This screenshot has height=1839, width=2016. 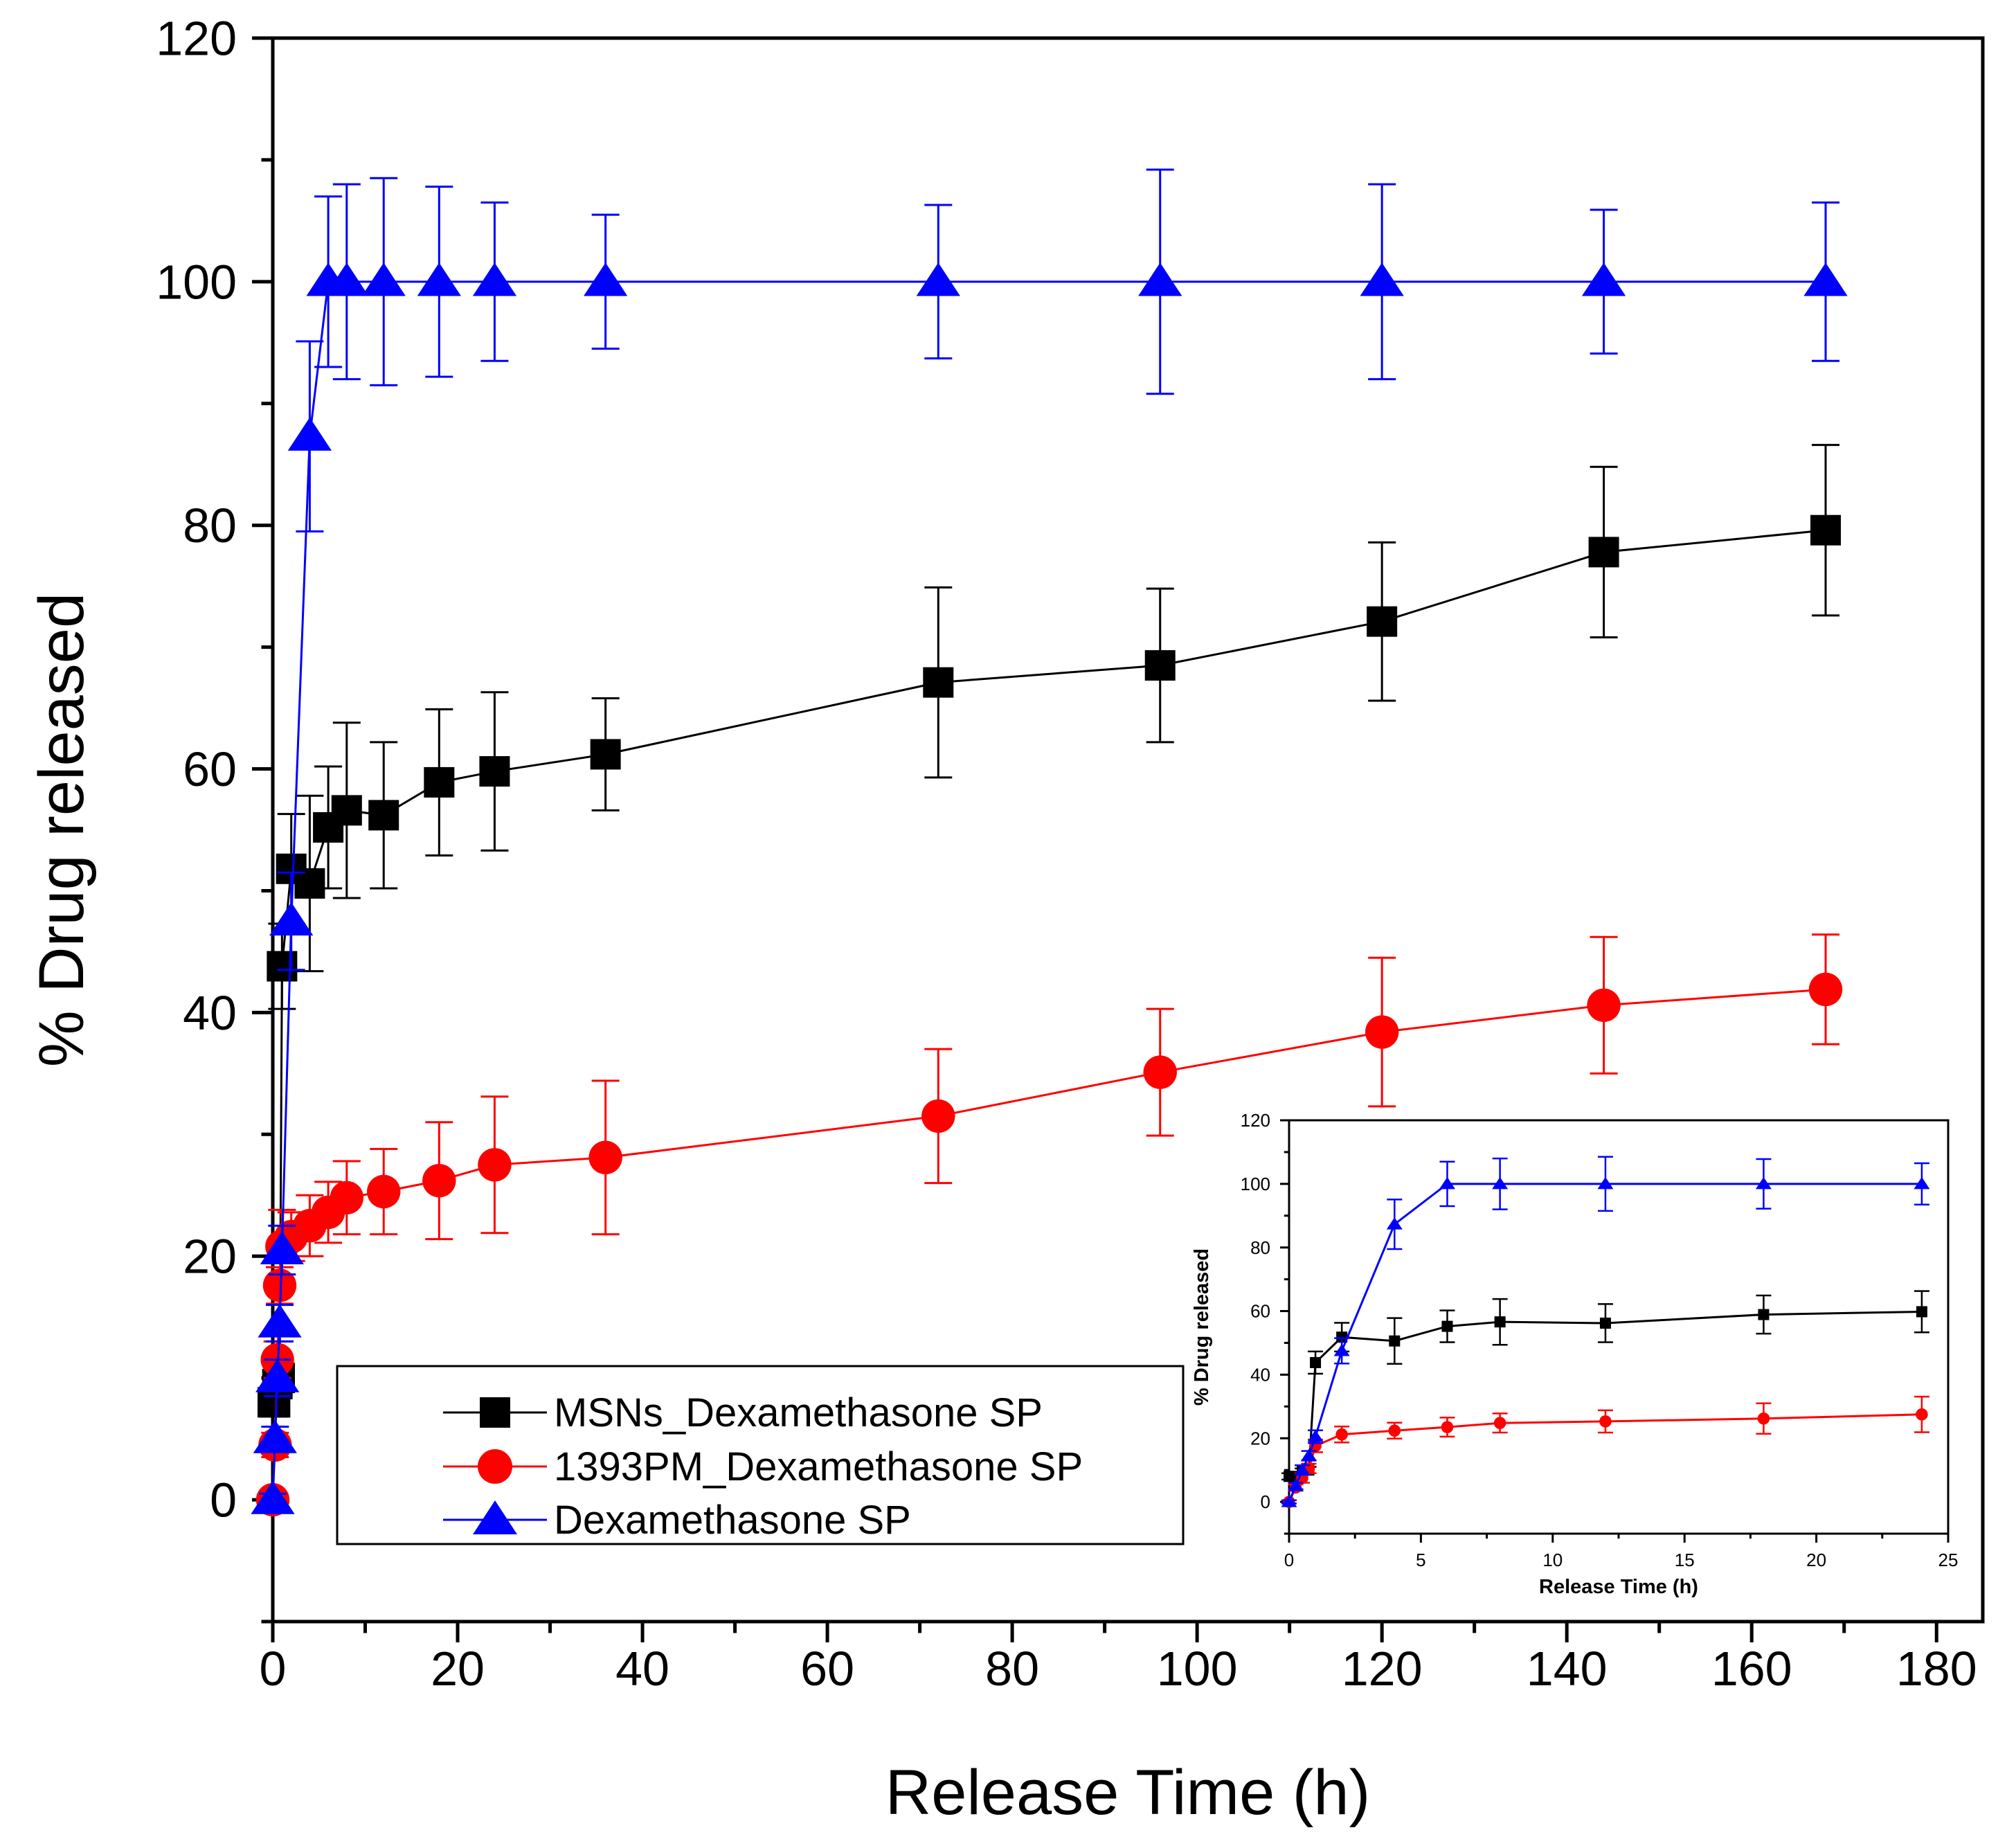 I want to click on x-tick-label: 100, so click(x=1197, y=1669).